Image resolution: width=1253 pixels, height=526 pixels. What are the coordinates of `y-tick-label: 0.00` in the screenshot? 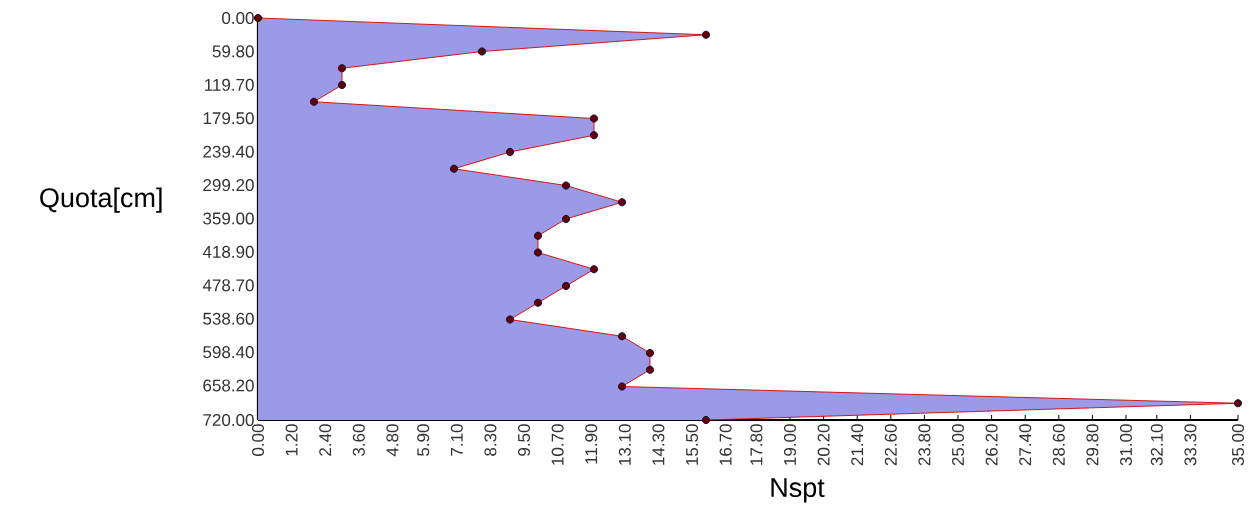 It's located at (238, 18).